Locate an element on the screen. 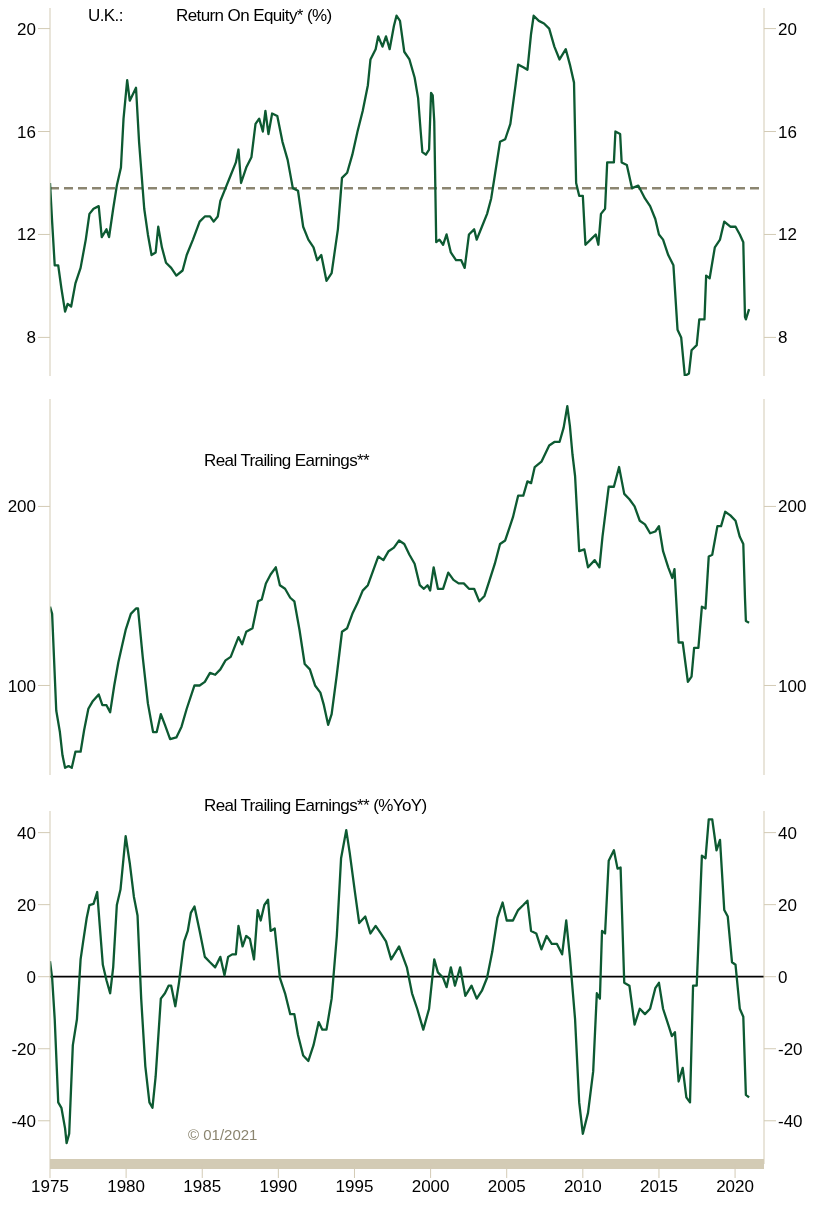 The height and width of the screenshot is (1205, 819). x-tick-label: 1985 is located at coordinates (202, 1187).